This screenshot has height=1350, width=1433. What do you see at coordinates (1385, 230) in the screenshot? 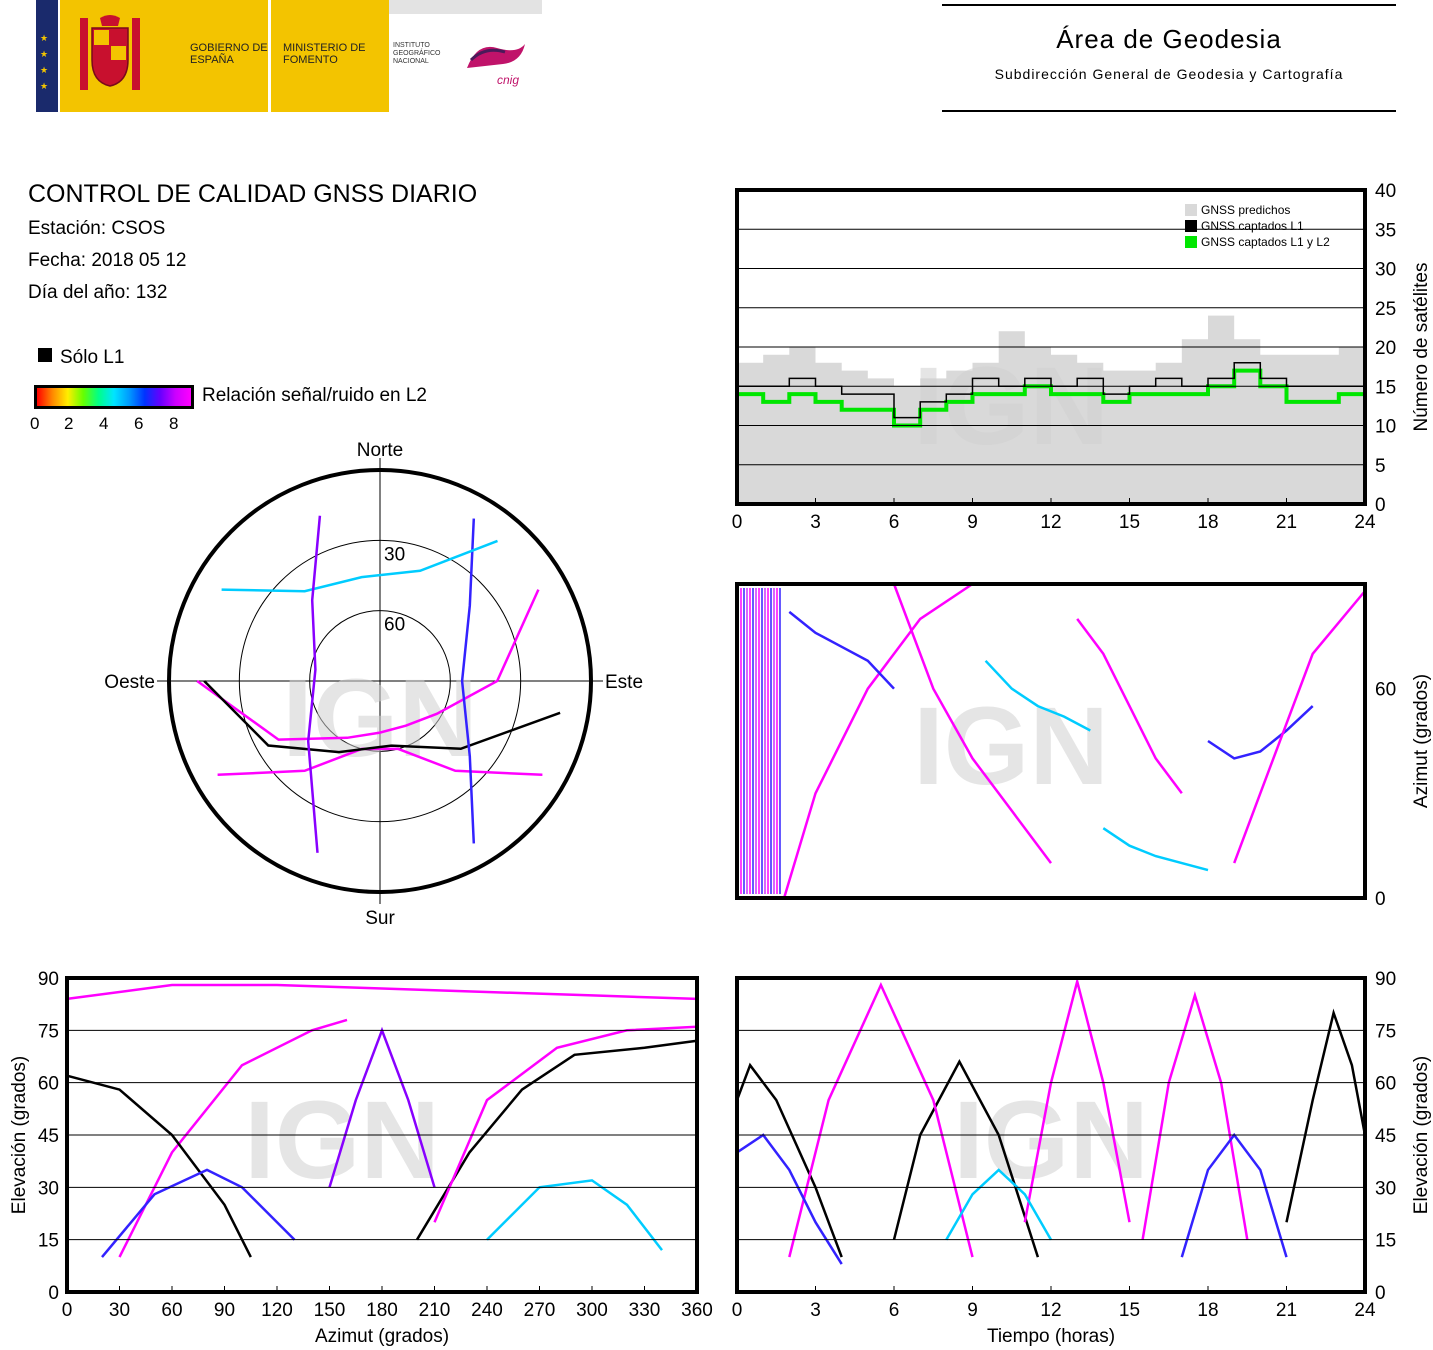
I see `y-tick-label: 35` at bounding box center [1385, 230].